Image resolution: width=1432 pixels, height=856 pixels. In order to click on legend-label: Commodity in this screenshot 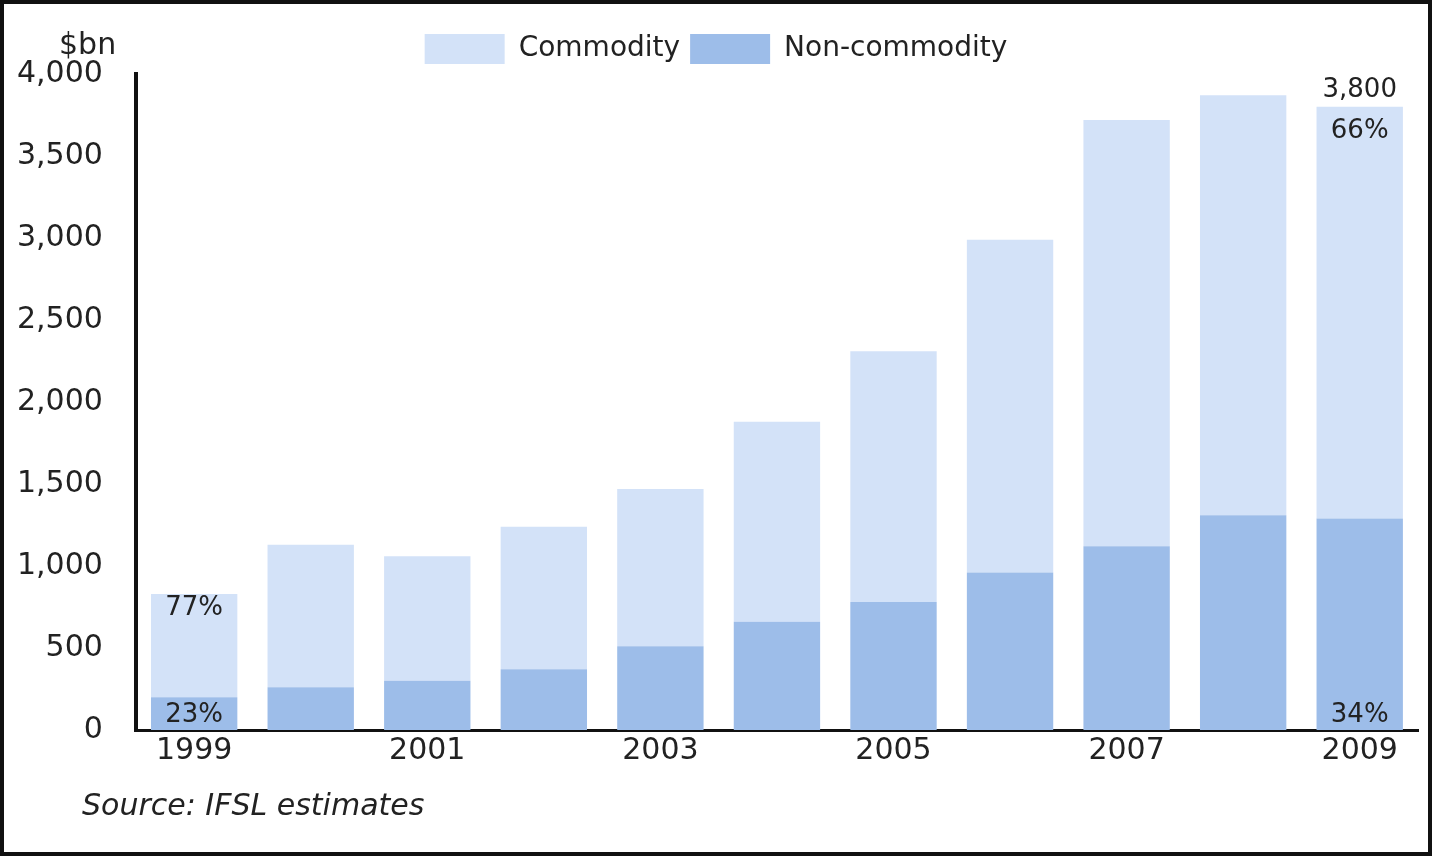, I will do `click(599, 47)`.